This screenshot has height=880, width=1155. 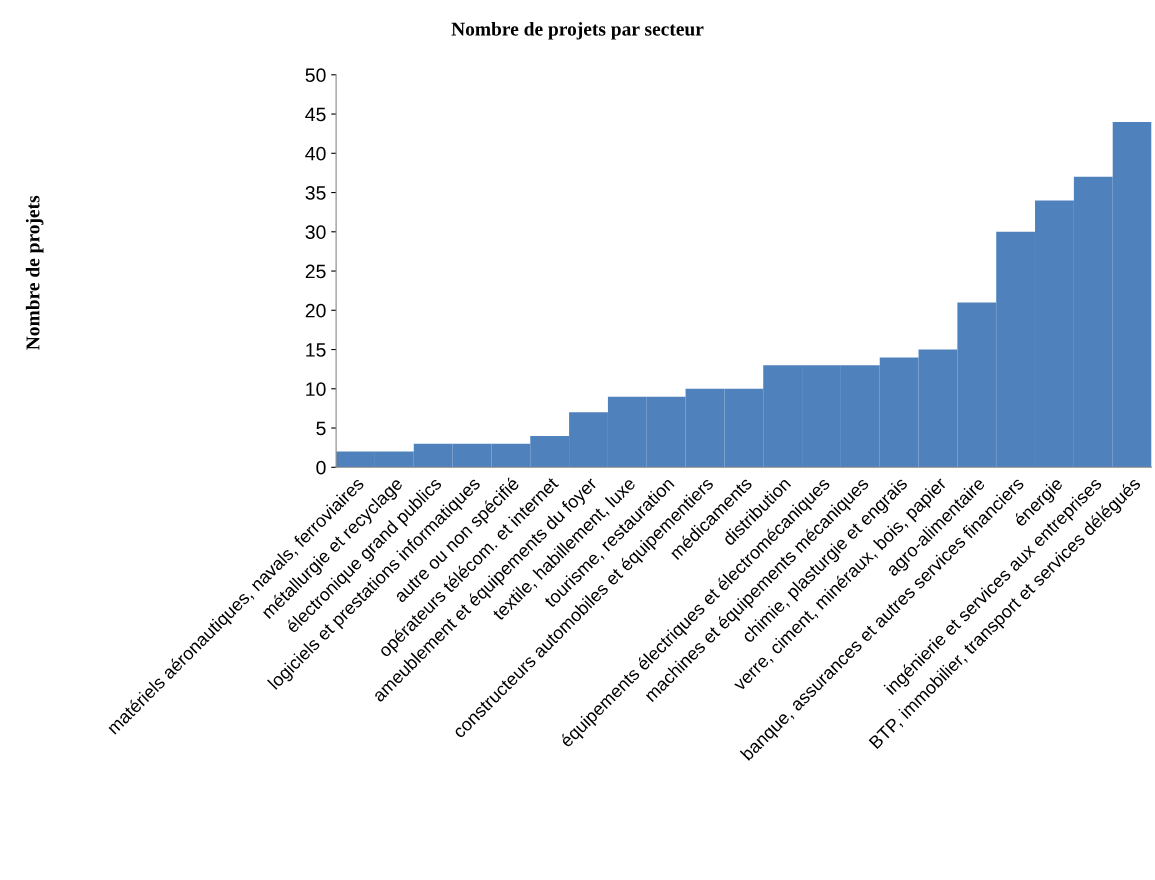 What do you see at coordinates (316, 350) in the screenshot?
I see `y-tick-label: 15` at bounding box center [316, 350].